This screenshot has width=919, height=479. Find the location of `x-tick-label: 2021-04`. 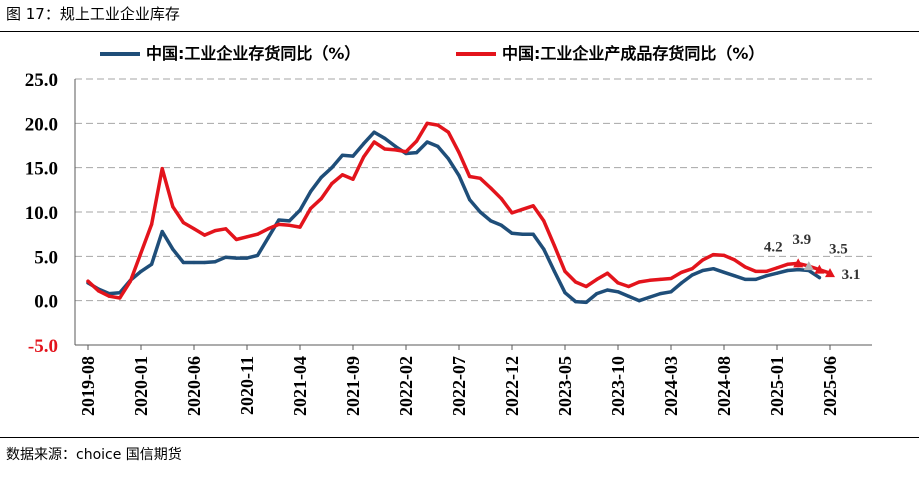

x-tick-label: 2021-04 is located at coordinates (300, 386).